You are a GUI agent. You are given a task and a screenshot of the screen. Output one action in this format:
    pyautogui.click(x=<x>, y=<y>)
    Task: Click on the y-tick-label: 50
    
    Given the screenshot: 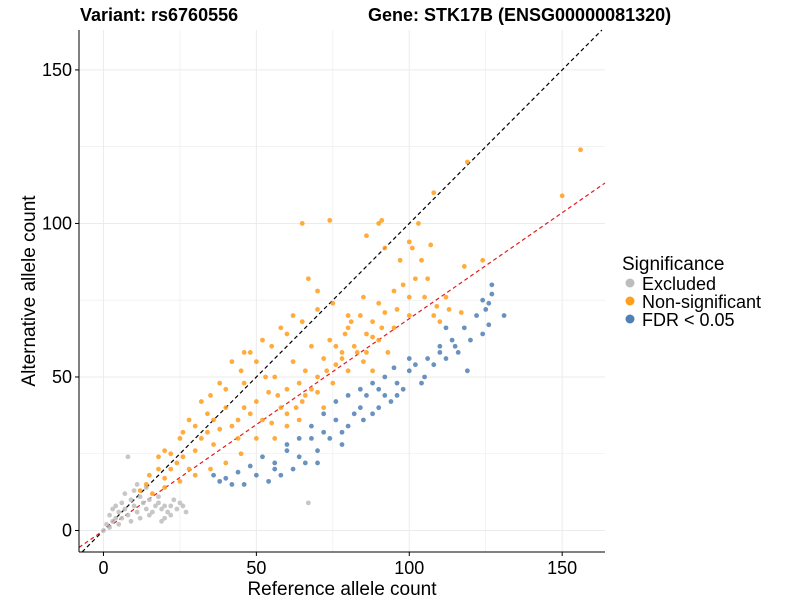 What is the action you would take?
    pyautogui.click(x=62, y=377)
    